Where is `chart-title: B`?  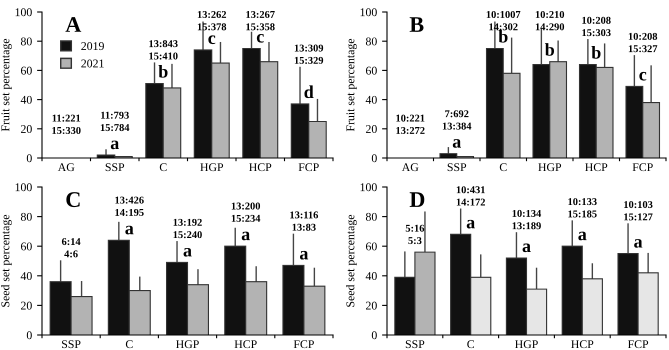
chart-title: B is located at coordinates (417, 24).